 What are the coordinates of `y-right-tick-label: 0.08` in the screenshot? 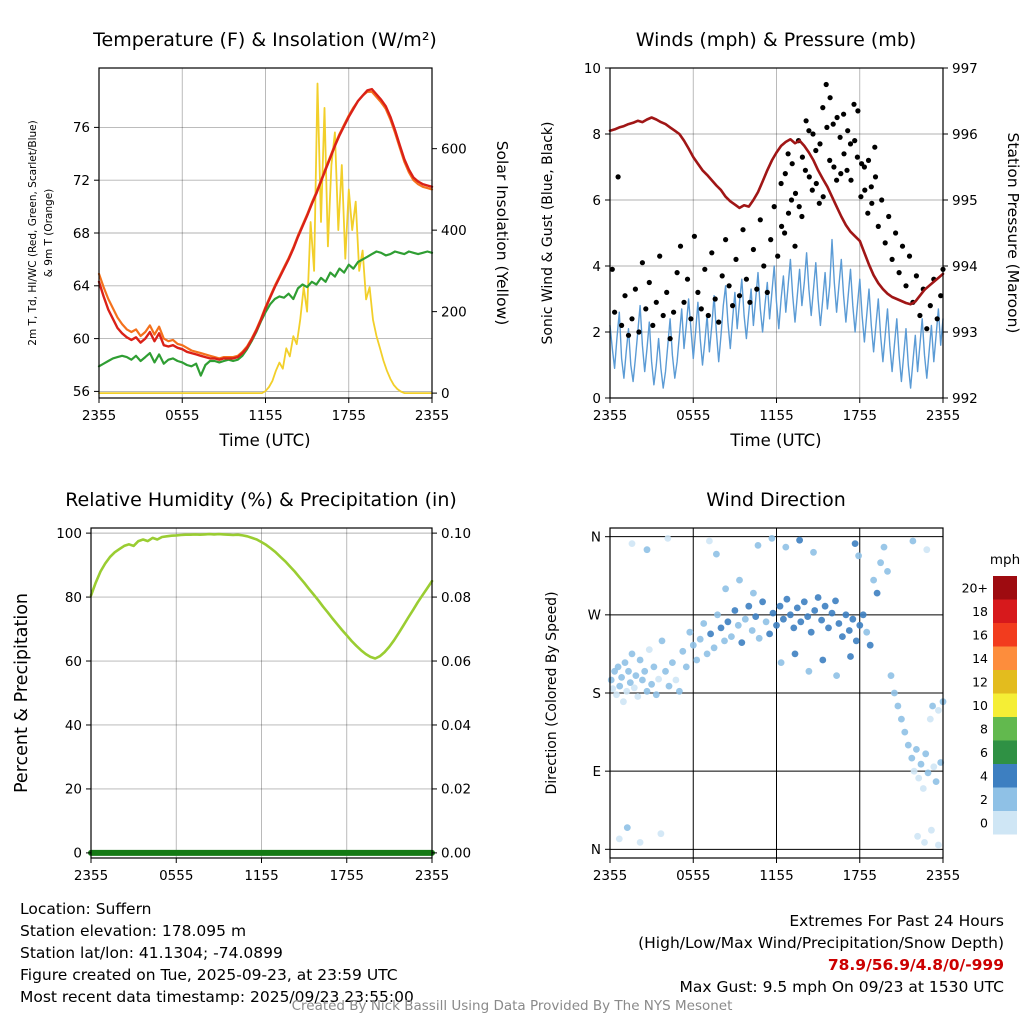 It's located at (456, 598).